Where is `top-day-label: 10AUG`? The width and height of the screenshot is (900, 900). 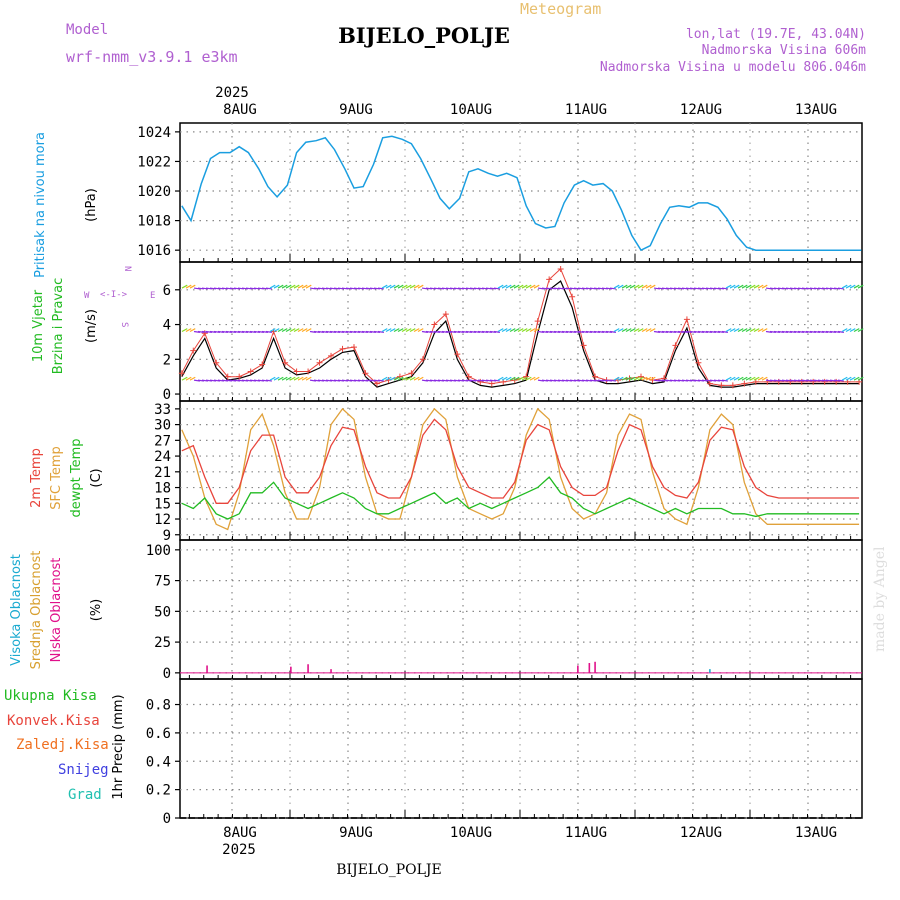 top-day-label: 10AUG is located at coordinates (471, 110).